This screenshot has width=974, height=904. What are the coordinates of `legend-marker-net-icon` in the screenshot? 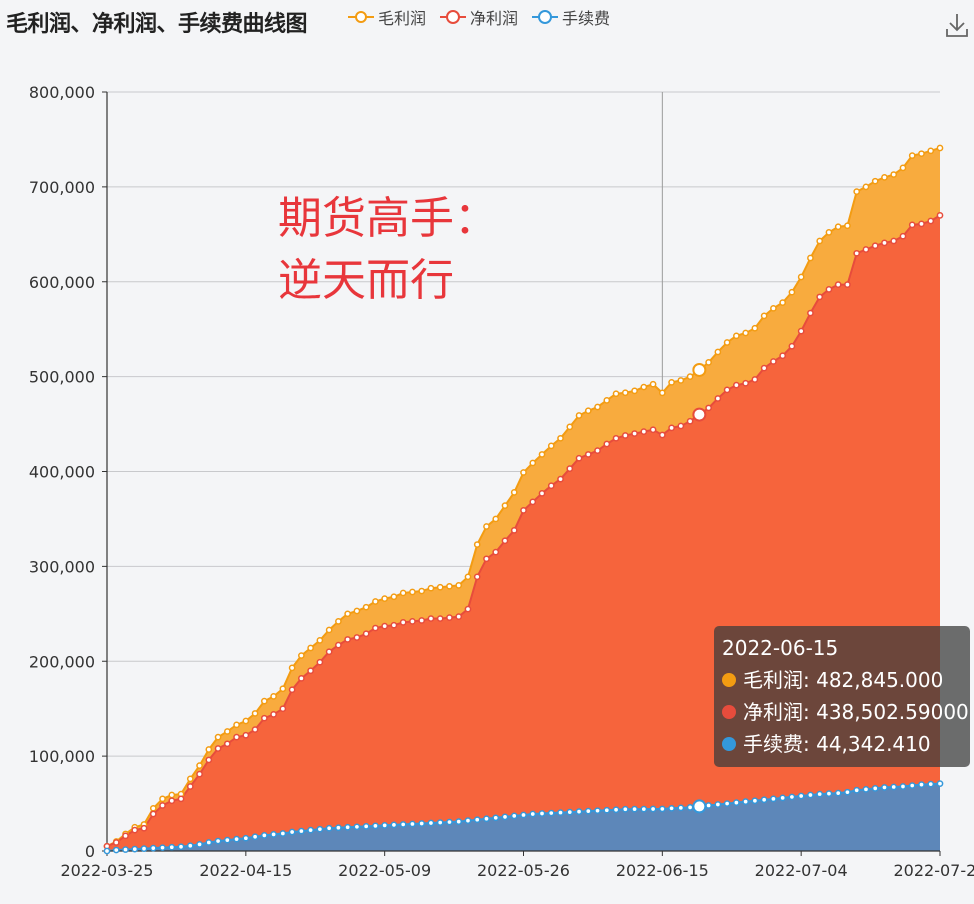 It's located at (453, 17).